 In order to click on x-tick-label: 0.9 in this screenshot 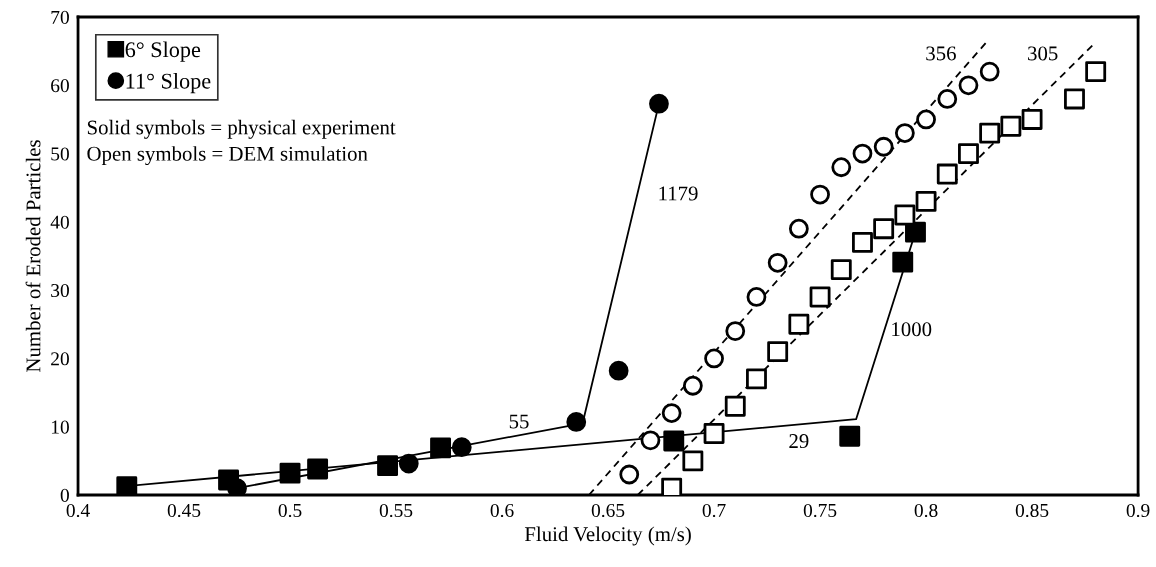, I will do `click(1138, 510)`.